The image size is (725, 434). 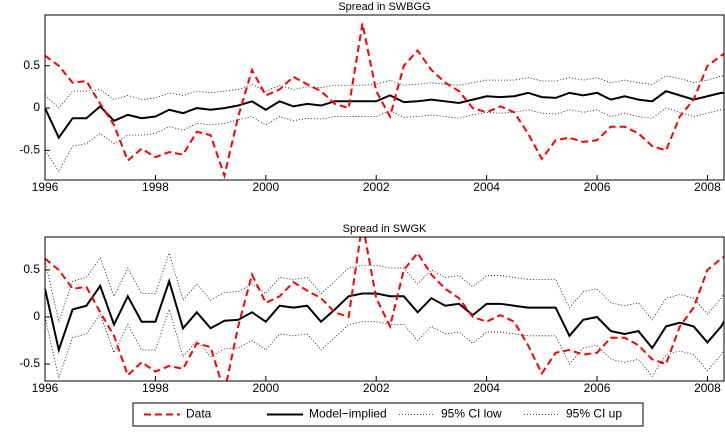 What do you see at coordinates (471, 414) in the screenshot?
I see `legend-label: 95% CI low` at bounding box center [471, 414].